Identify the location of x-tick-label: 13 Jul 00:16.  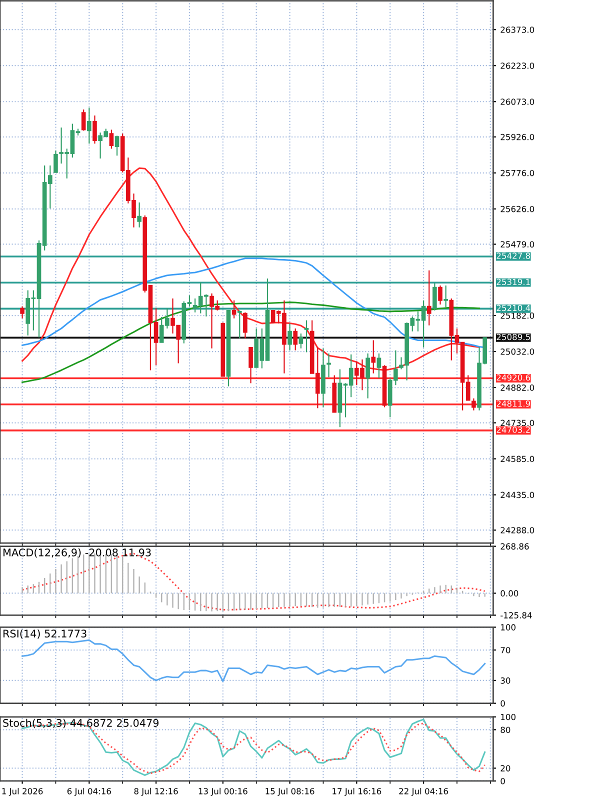
(223, 792).